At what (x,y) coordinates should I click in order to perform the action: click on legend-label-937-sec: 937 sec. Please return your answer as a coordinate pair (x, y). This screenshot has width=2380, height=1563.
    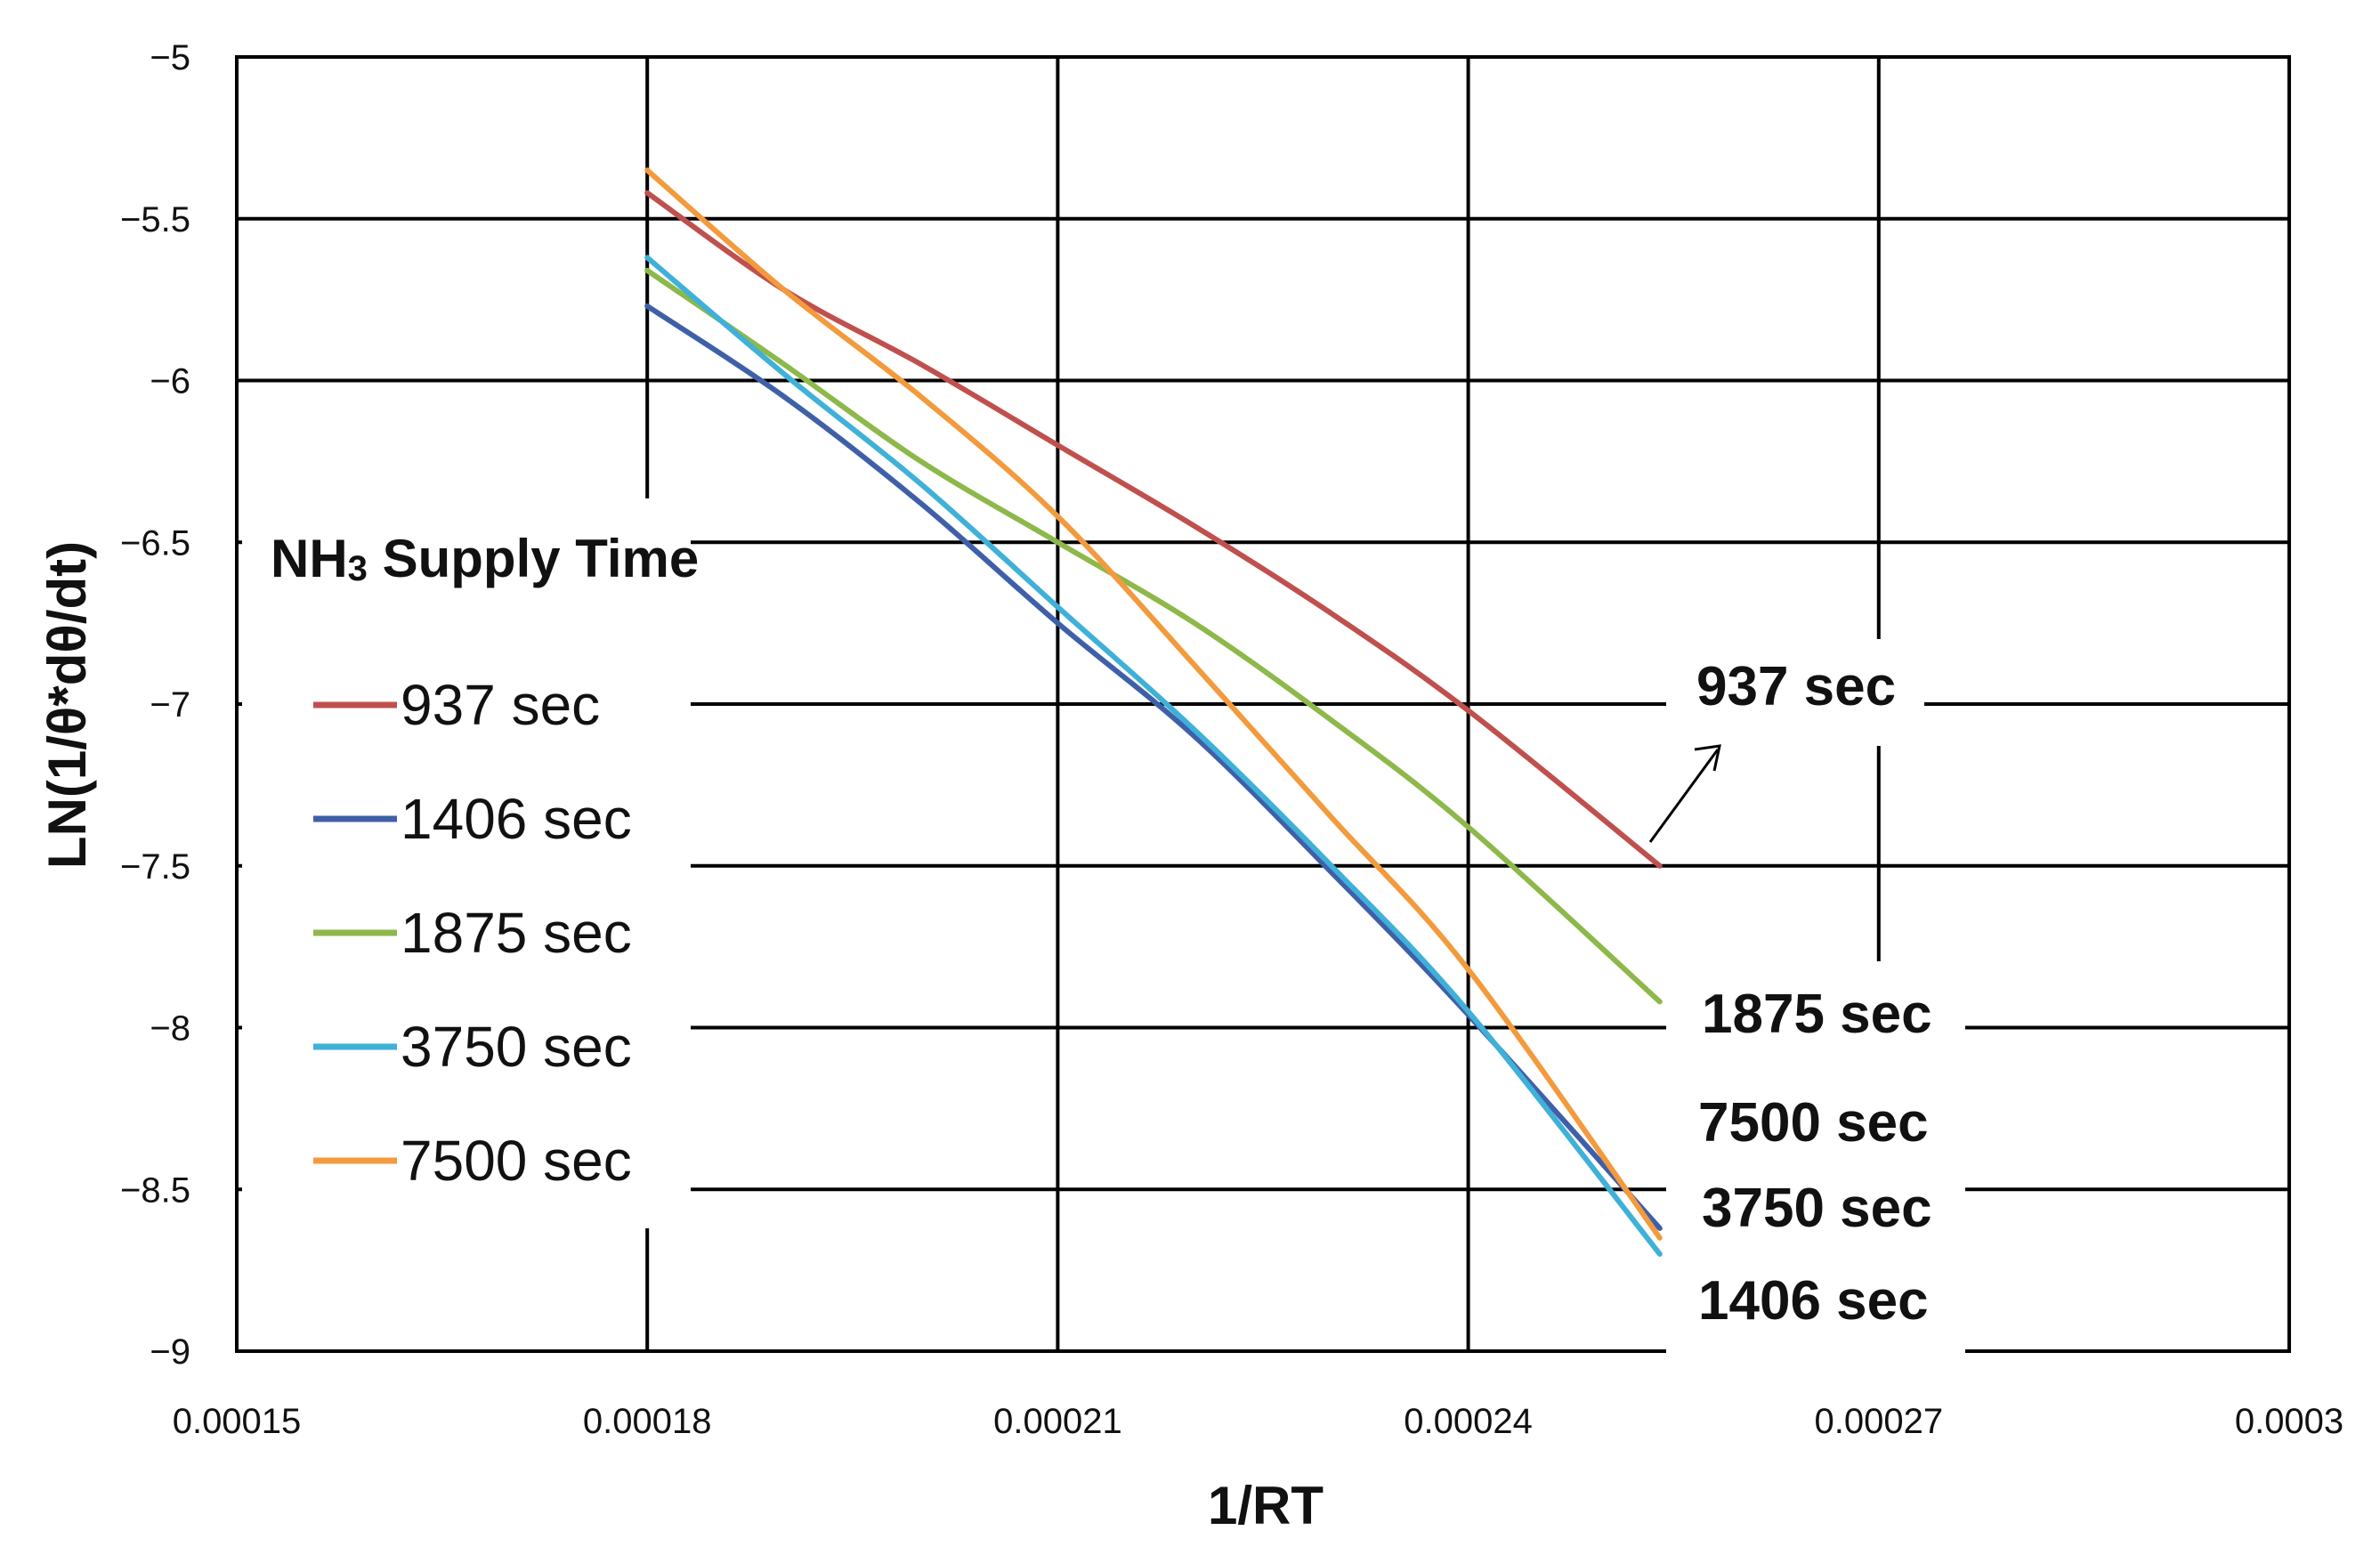
    Looking at the image, I should click on (501, 705).